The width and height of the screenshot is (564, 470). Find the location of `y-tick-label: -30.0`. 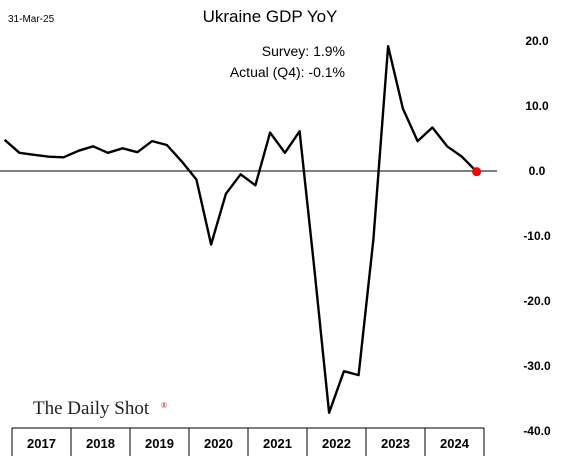

y-tick-label: -30.0 is located at coordinates (537, 366).